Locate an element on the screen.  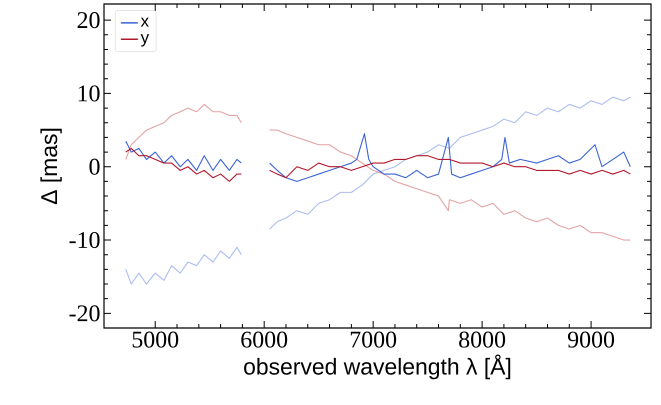
y-tick-label: -10 is located at coordinates (85, 240).